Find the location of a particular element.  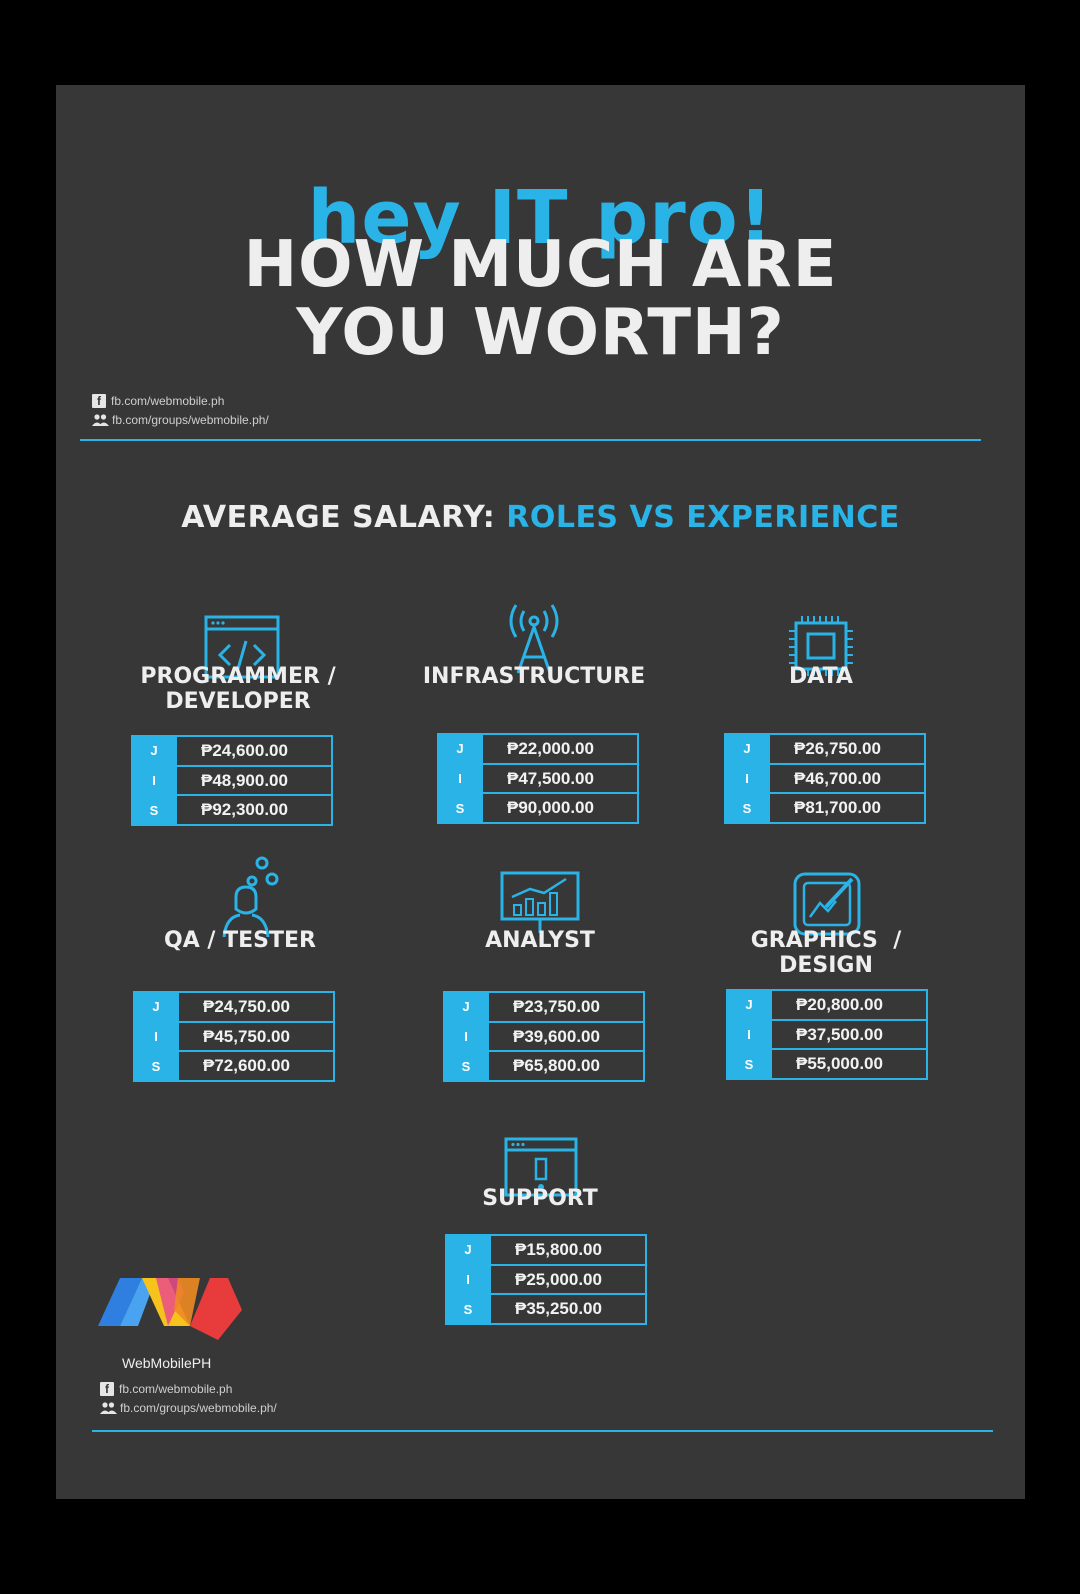

webmobileph-logo is located at coordinates (170, 1309).